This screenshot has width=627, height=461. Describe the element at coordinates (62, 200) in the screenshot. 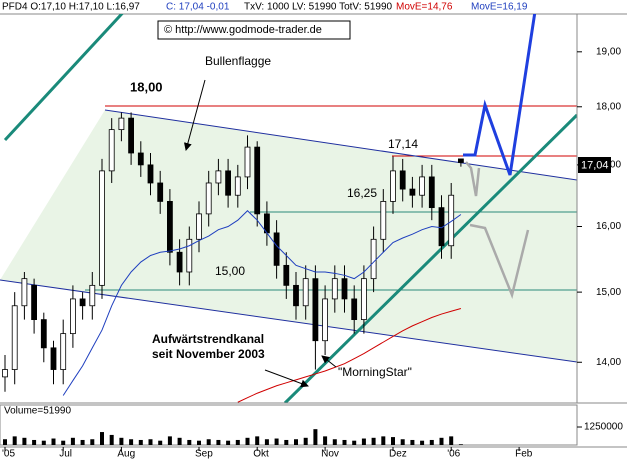

I see `flag-pole-area` at that location.